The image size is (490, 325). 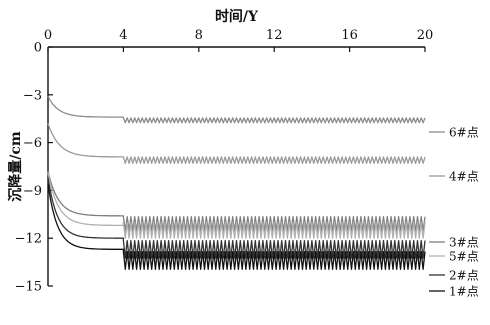 What do you see at coordinates (464, 243) in the screenshot?
I see `series-label: 3#点` at bounding box center [464, 243].